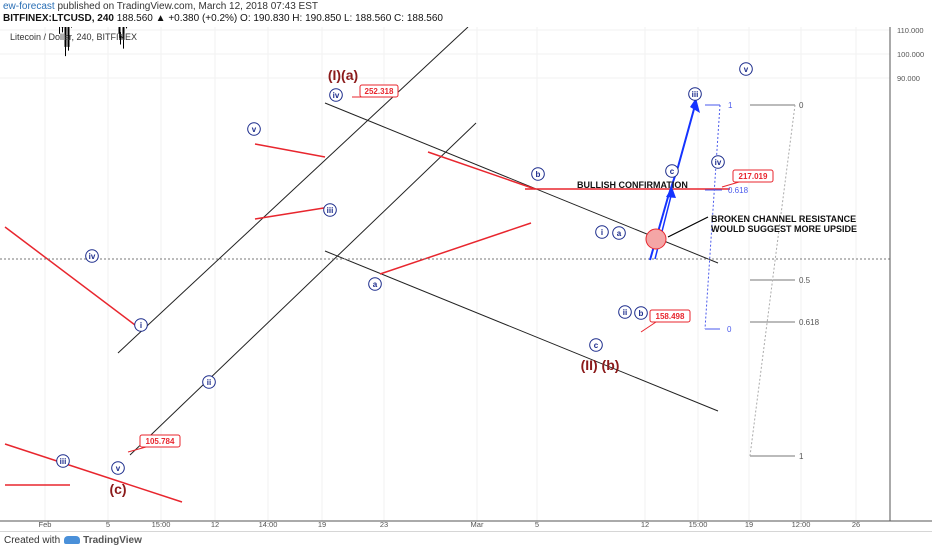 Image resolution: width=932 pixels, height=551 pixels. I want to click on fib-label-right: 0, so click(801, 105).